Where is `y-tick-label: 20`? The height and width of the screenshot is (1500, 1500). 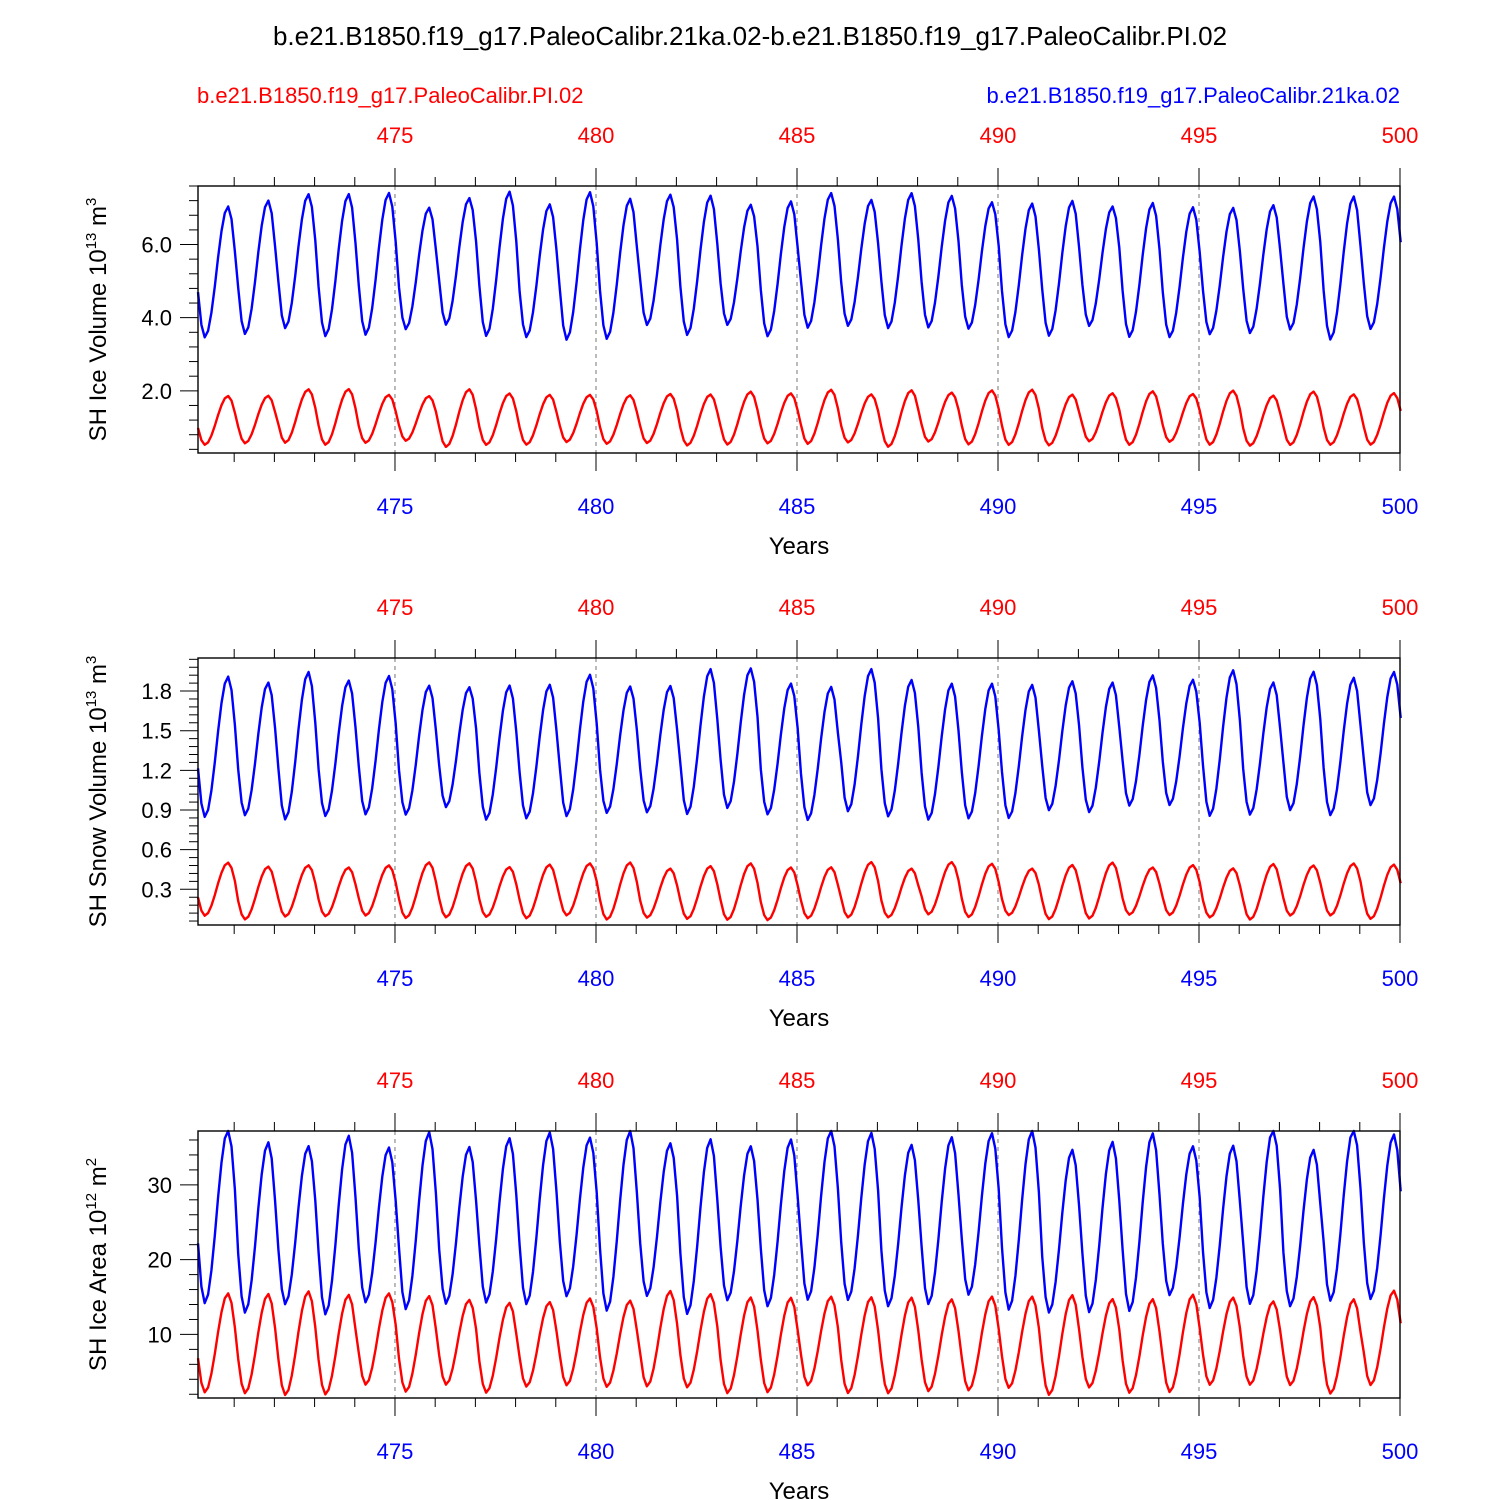 y-tick-label: 20 is located at coordinates (160, 1260).